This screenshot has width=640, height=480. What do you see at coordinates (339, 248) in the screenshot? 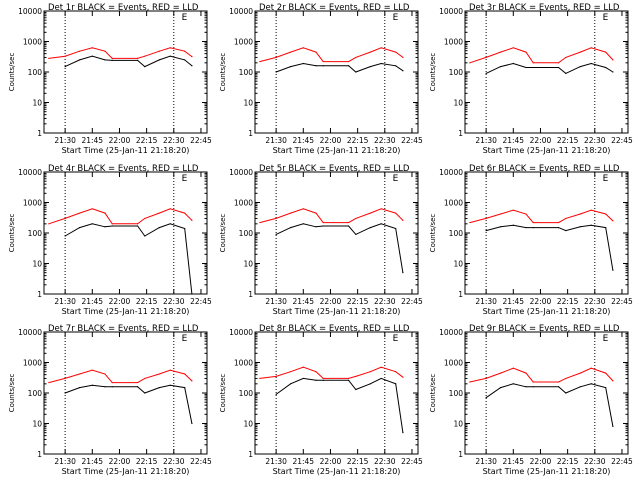
I see `events-series-line` at bounding box center [339, 248].